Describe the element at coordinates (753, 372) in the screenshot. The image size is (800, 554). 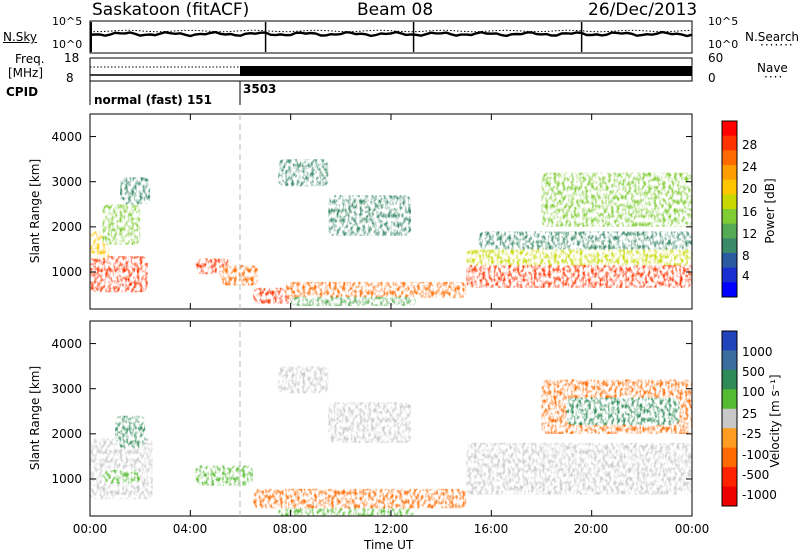
I see `velocity-cb-tick: 500` at that location.